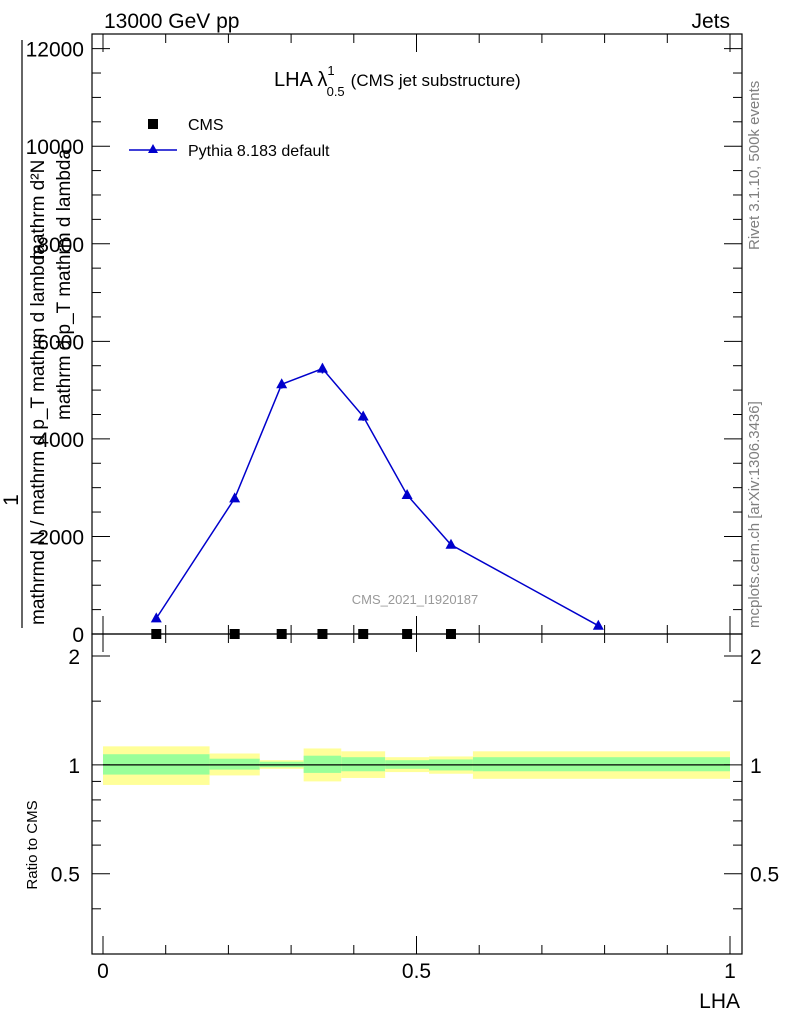  What do you see at coordinates (103, 971) in the screenshot?
I see `ratio-xtick-label: 0` at bounding box center [103, 971].